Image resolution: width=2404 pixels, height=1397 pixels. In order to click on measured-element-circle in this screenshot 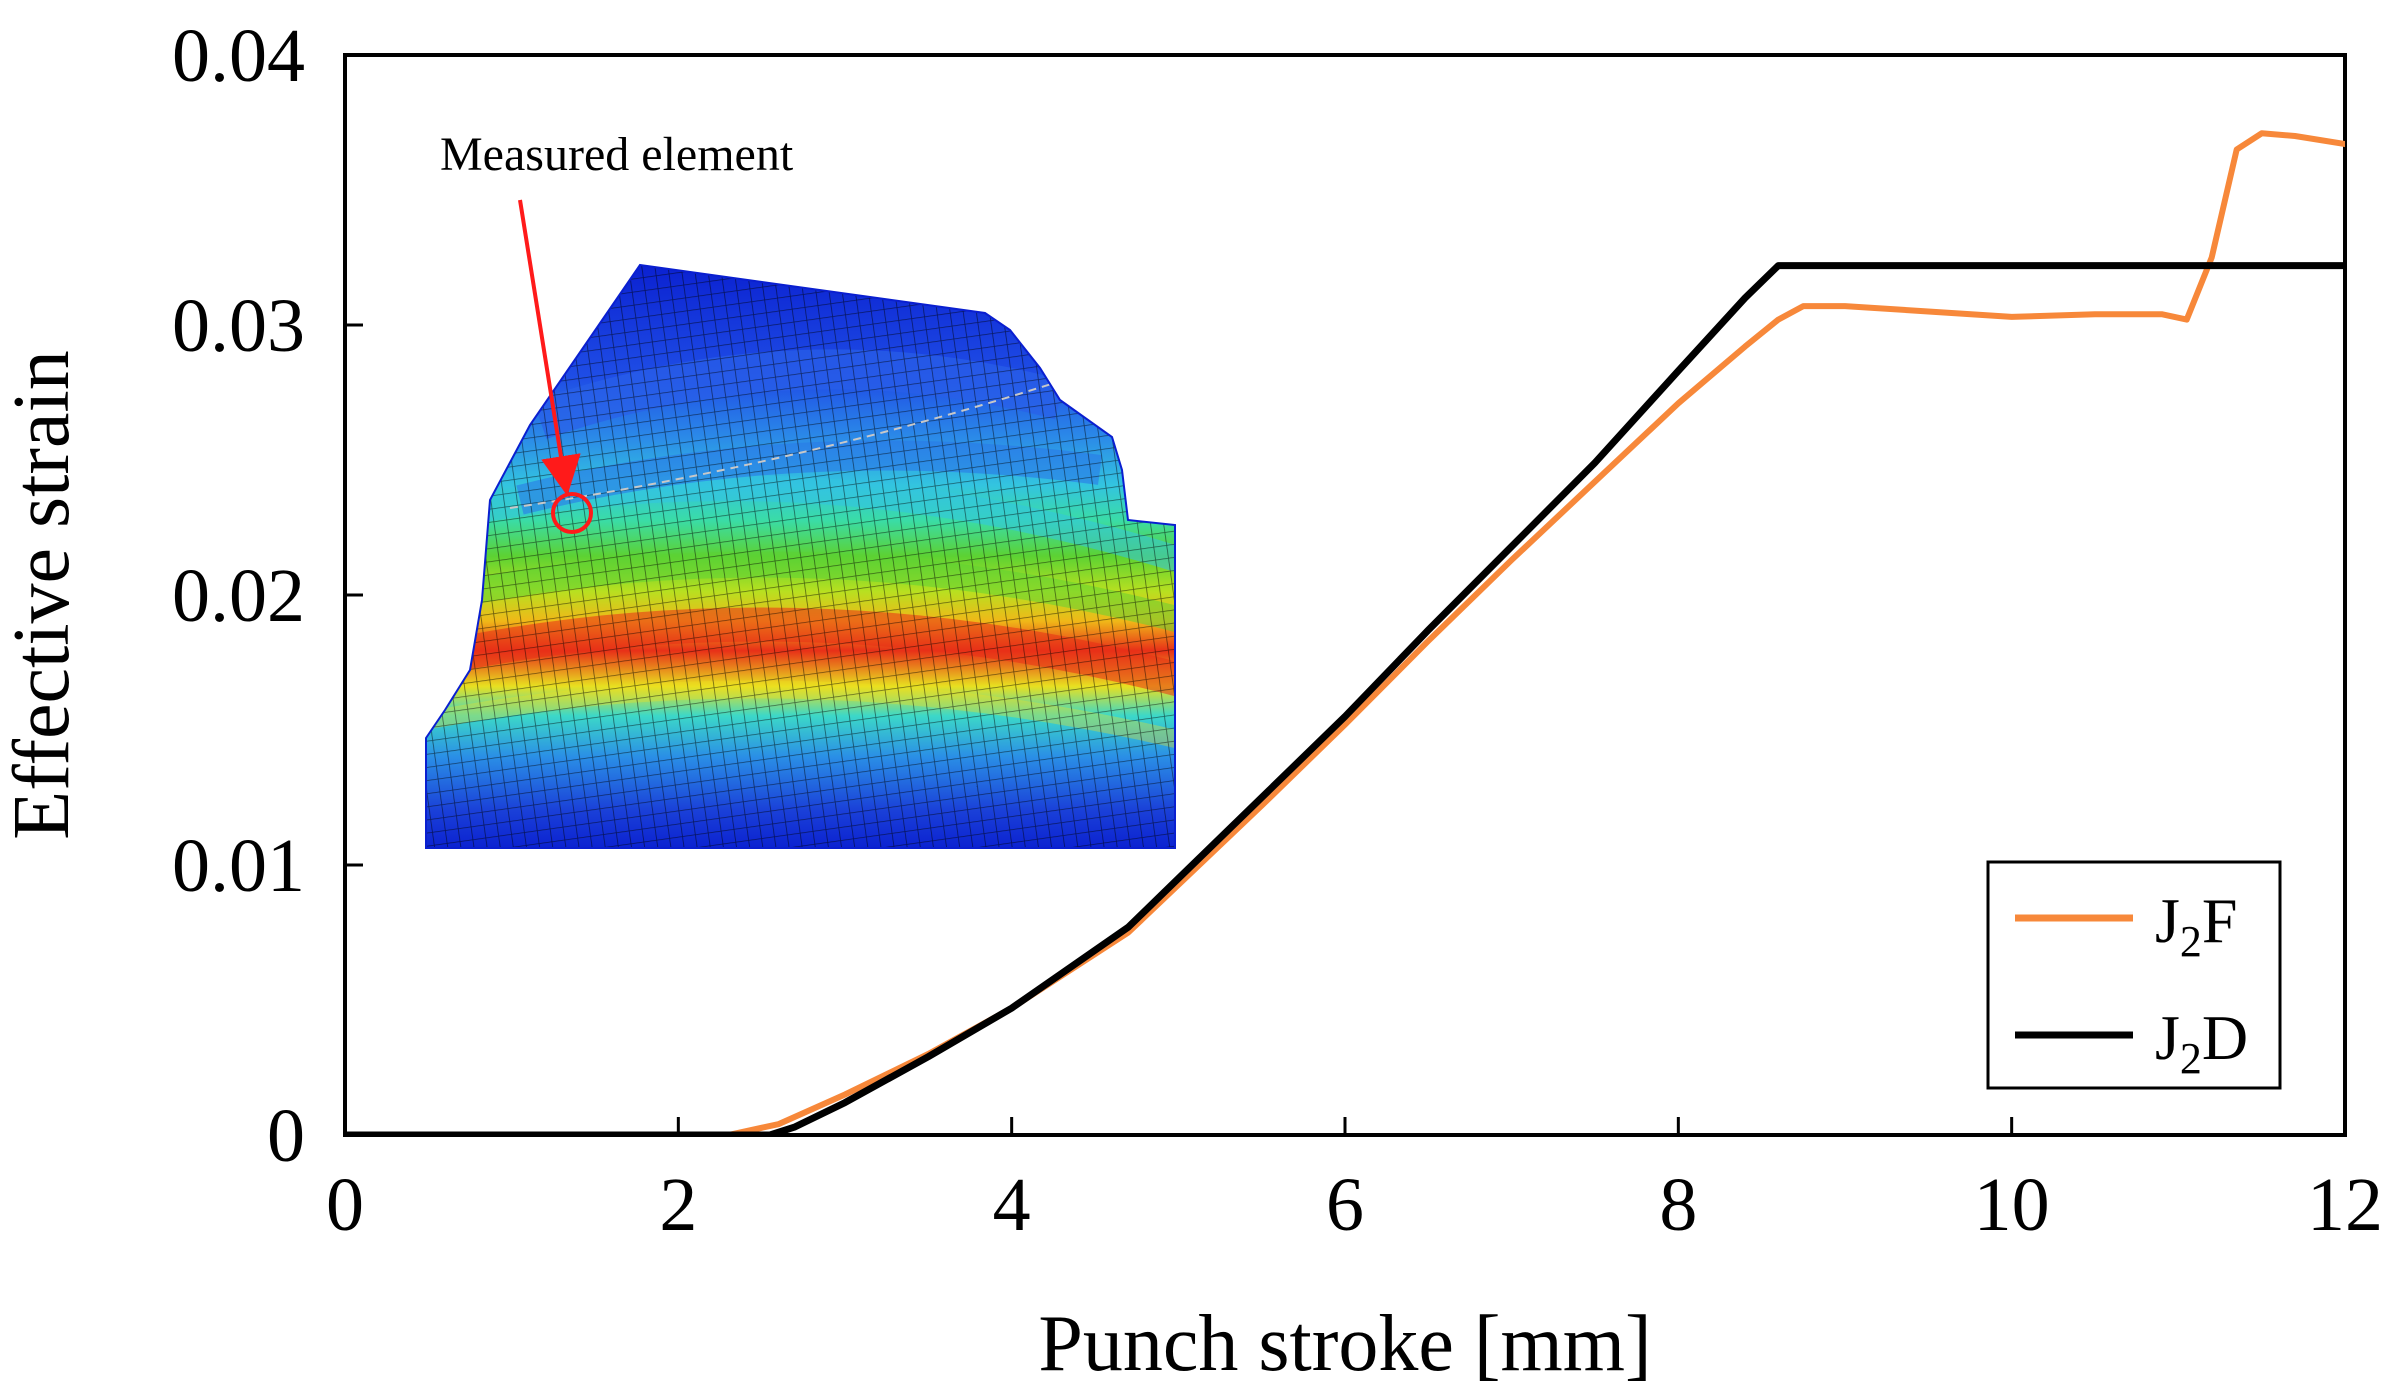, I will do `click(572, 513)`.